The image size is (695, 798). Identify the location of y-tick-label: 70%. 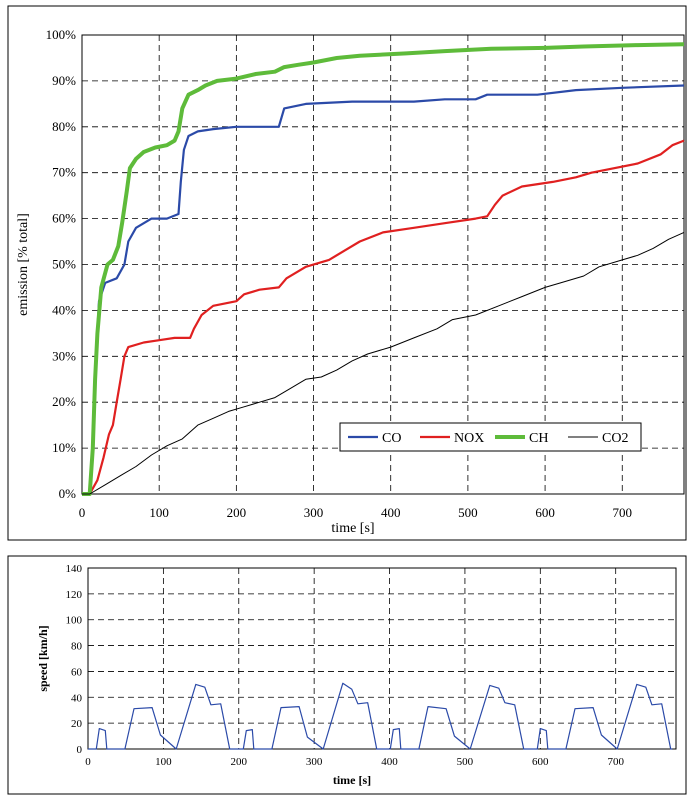
(64, 172).